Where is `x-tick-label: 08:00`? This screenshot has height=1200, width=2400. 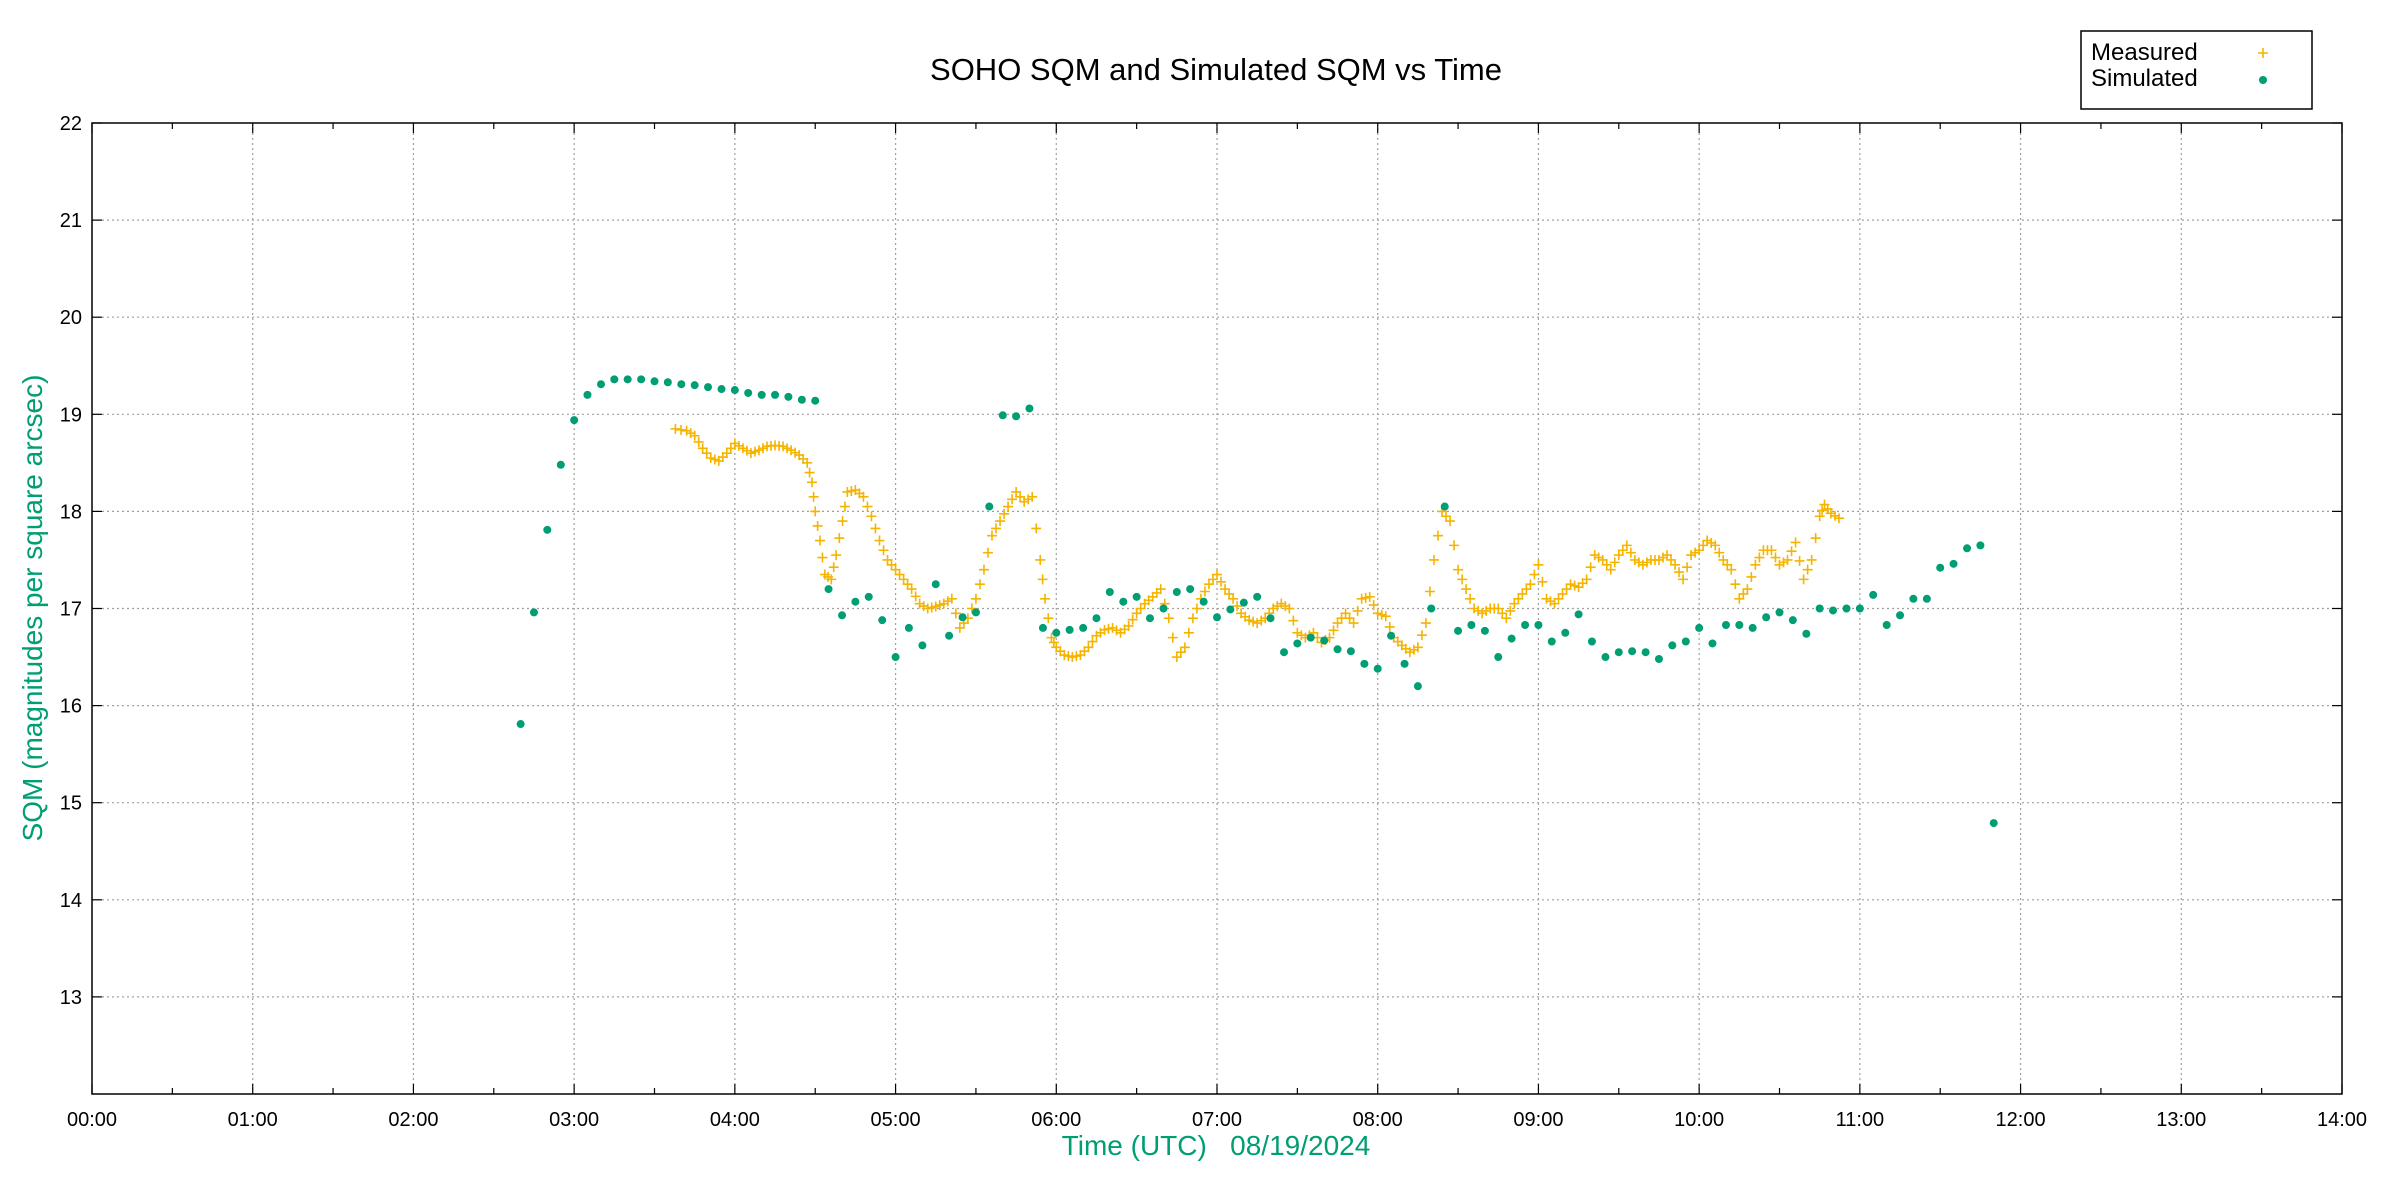 x-tick-label: 08:00 is located at coordinates (1378, 1120).